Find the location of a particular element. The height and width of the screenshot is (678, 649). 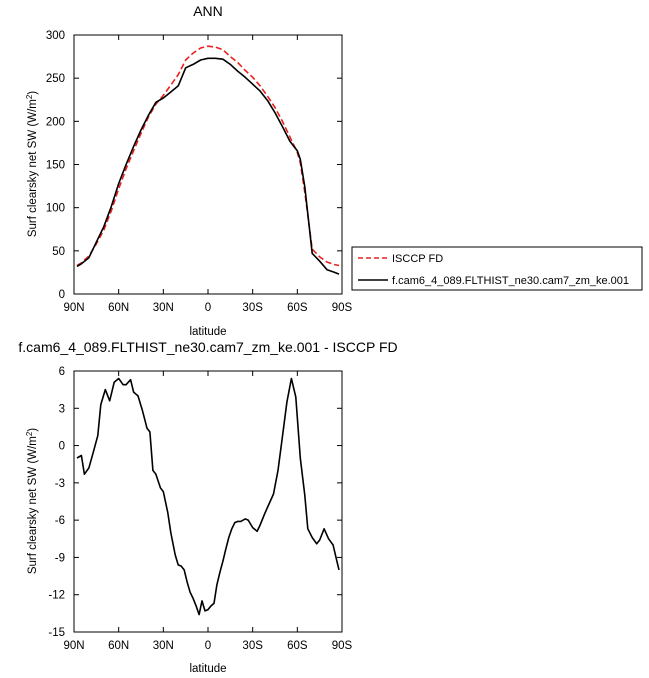

bottom-x-tick-label: 30S is located at coordinates (252, 646).